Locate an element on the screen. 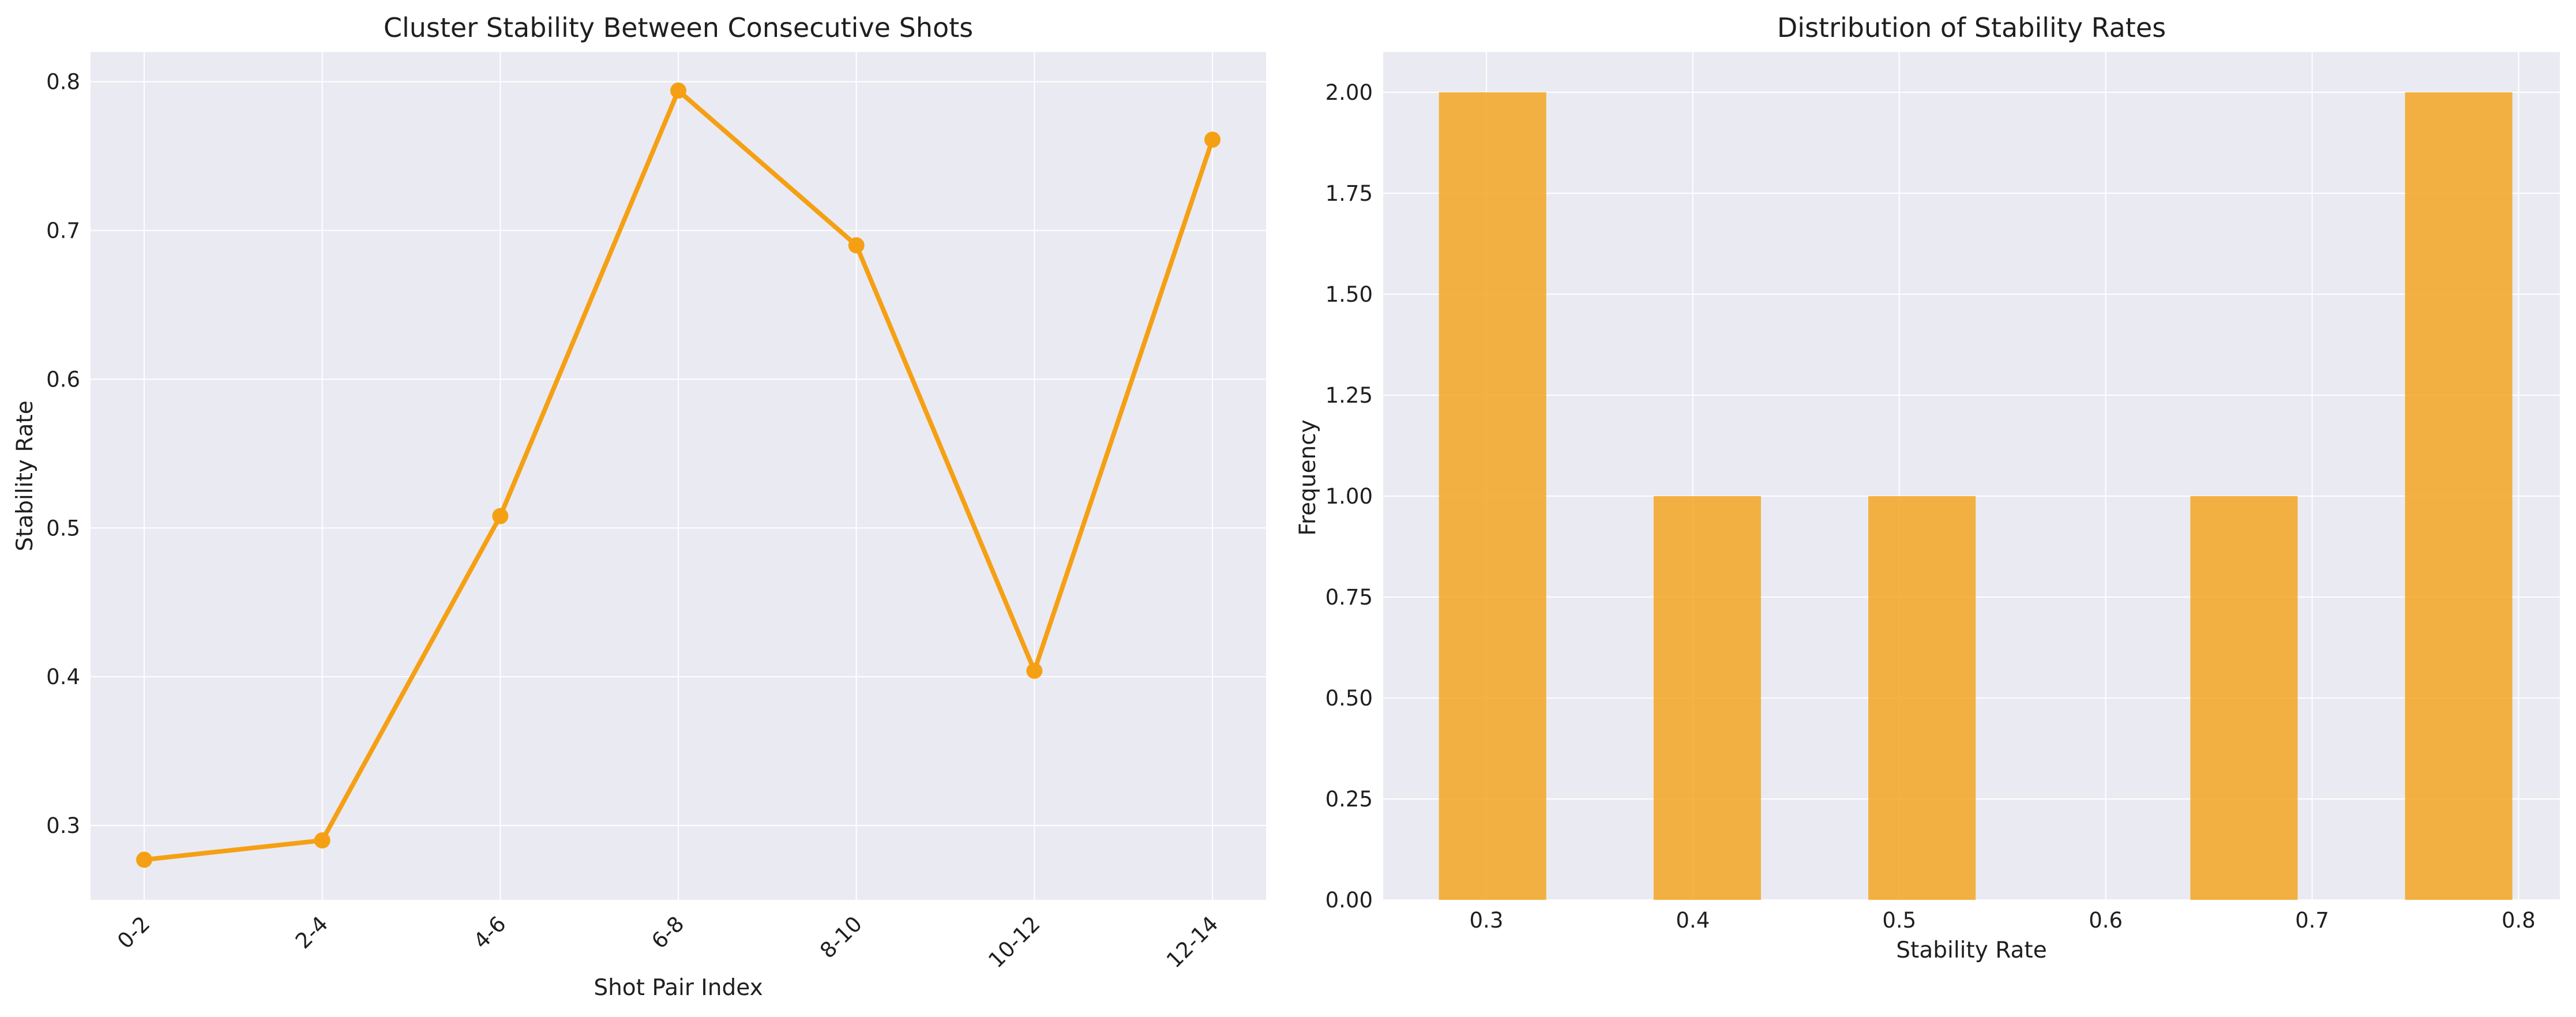 The image size is (2576, 1017). x-tick-label: 0.3 is located at coordinates (1487, 920).